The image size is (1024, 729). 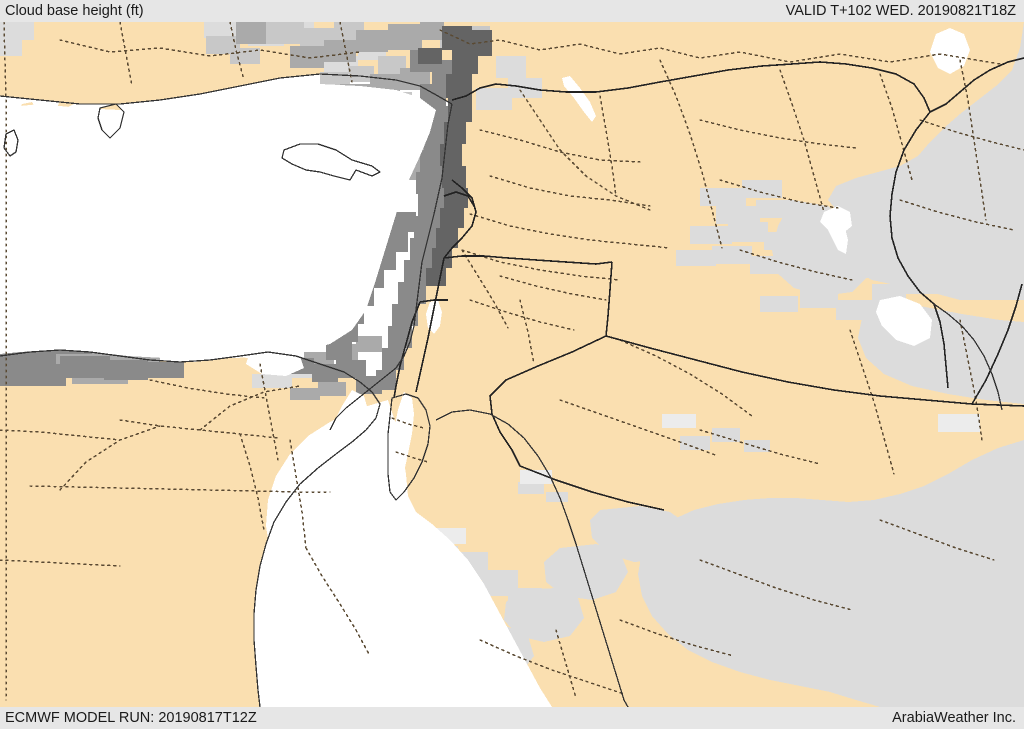 What do you see at coordinates (579, 99) in the screenshot?
I see `water-euphrates` at bounding box center [579, 99].